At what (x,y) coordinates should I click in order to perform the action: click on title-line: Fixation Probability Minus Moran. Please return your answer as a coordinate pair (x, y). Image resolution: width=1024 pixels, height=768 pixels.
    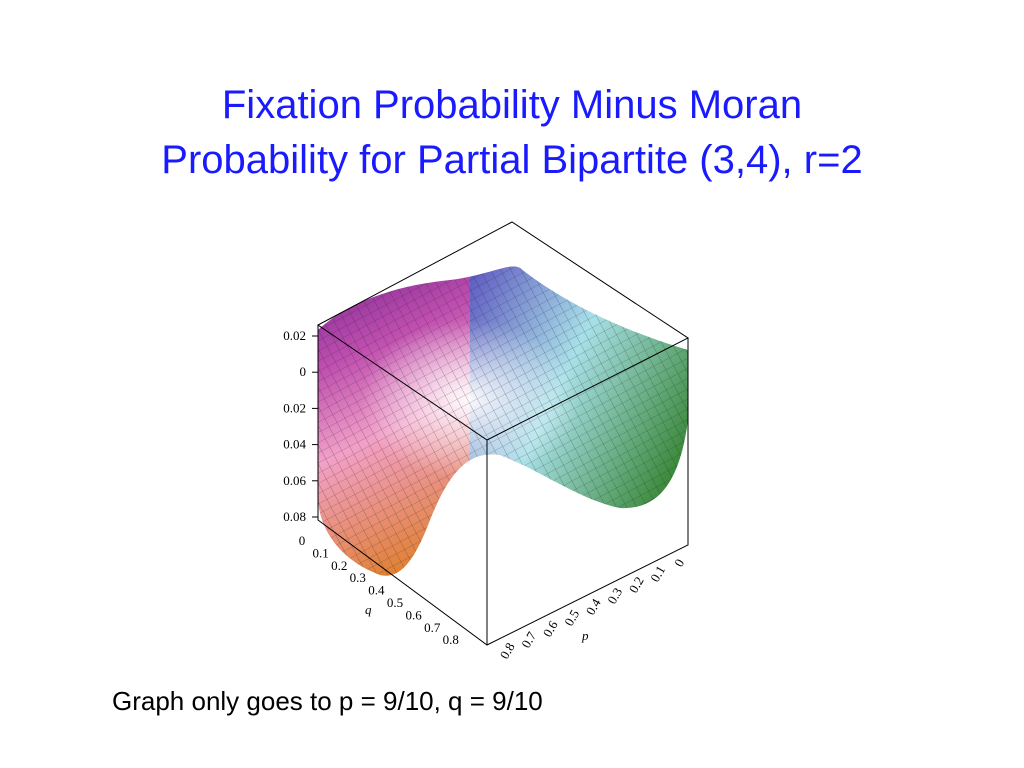
    Looking at the image, I should click on (512, 105).